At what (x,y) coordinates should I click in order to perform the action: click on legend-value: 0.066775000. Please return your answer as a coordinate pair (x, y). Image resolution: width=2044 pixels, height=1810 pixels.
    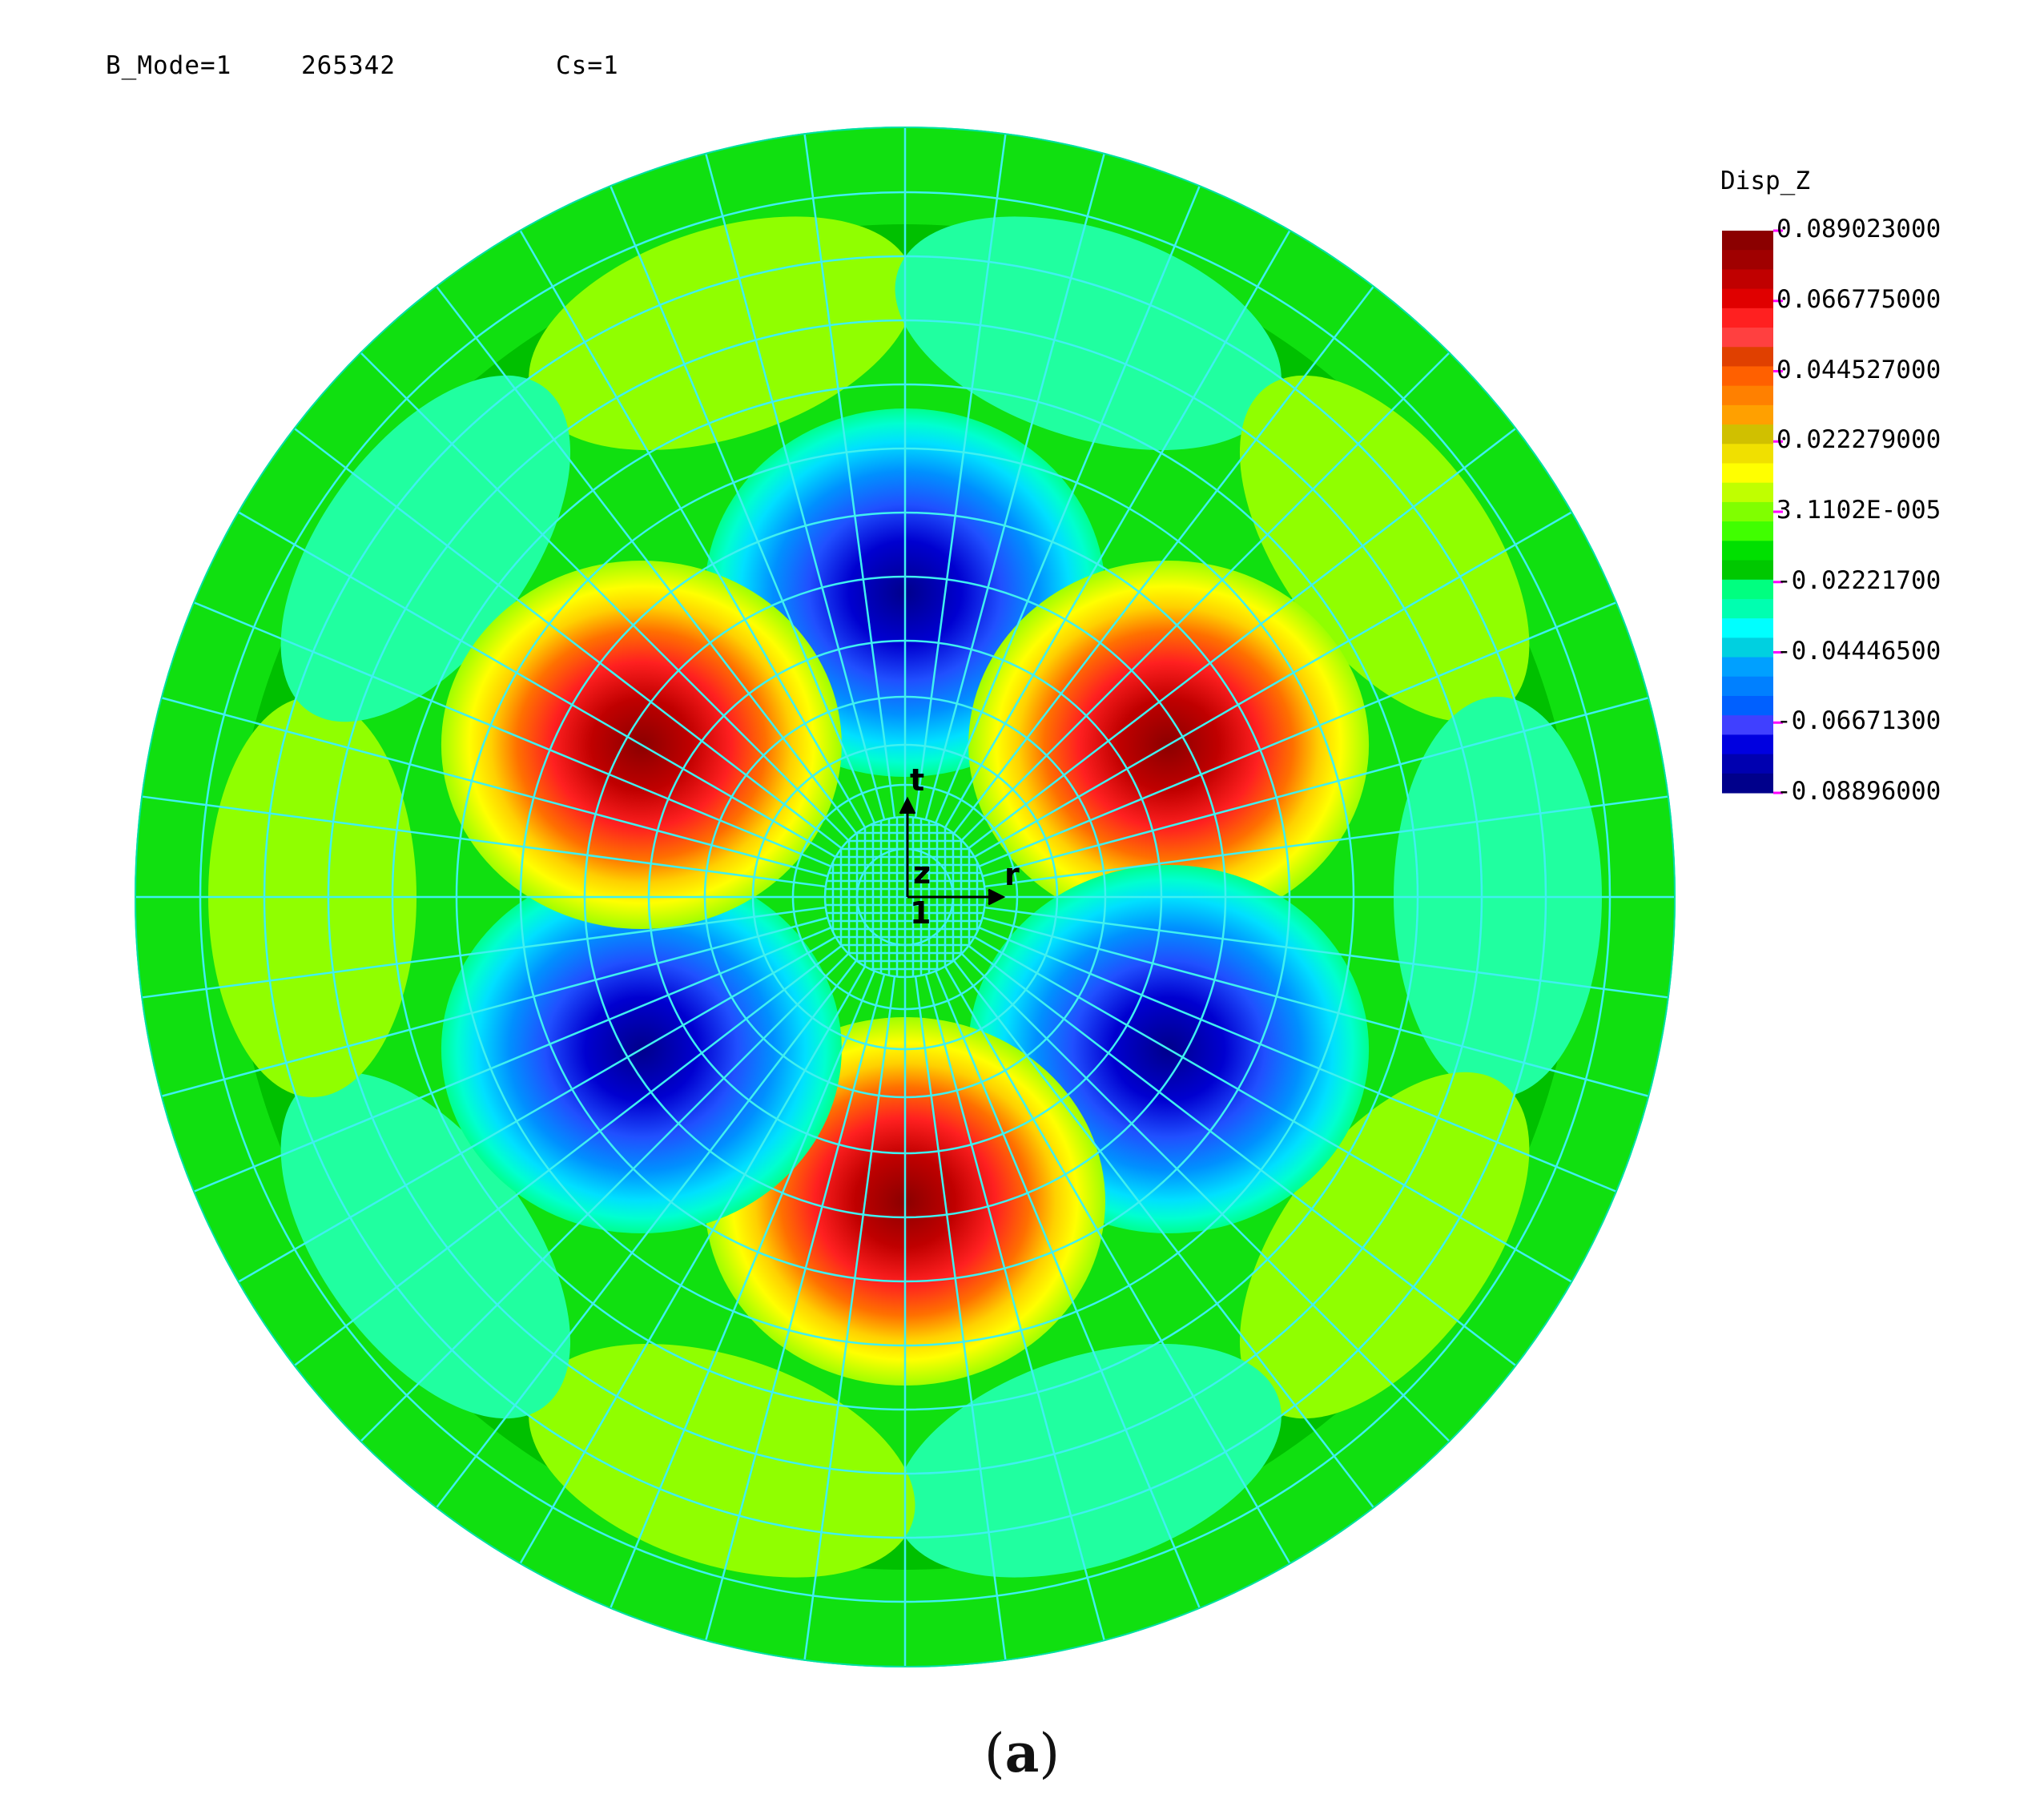
    Looking at the image, I should click on (1859, 299).